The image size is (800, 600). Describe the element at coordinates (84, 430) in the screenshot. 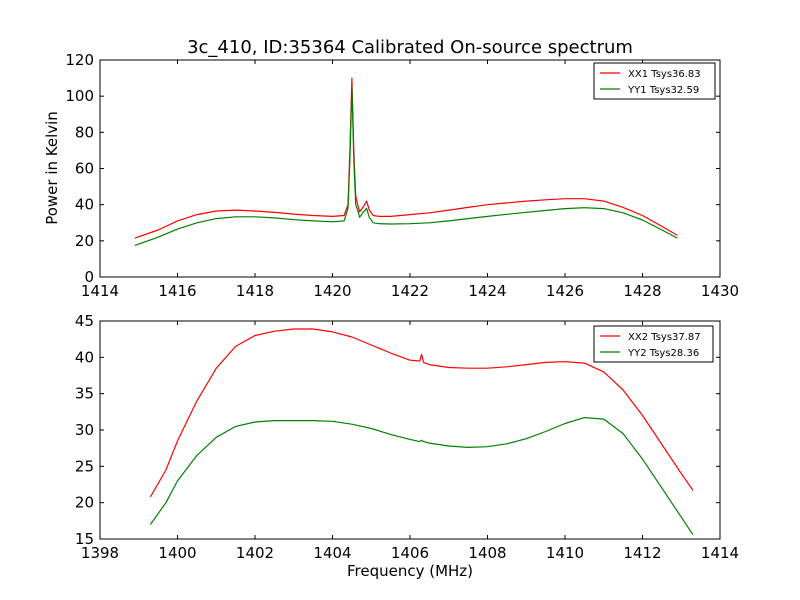

I see `y-tick-label: 30` at that location.